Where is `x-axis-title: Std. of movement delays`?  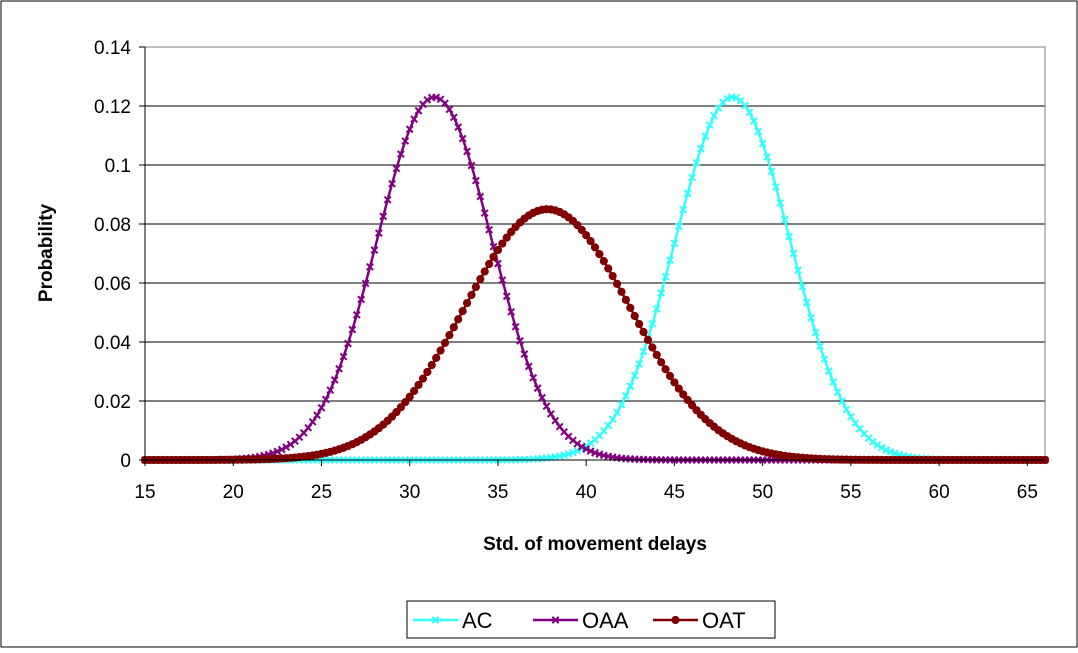 x-axis-title: Std. of movement delays is located at coordinates (595, 544).